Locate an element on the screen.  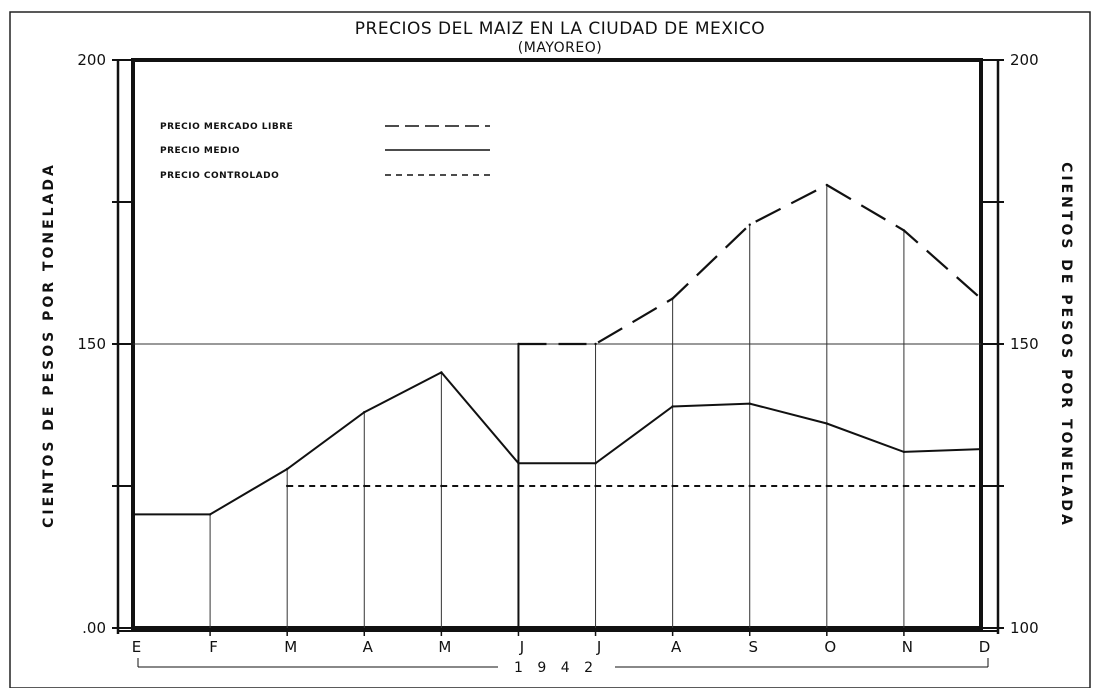
x-tick-label: D is located at coordinates (985, 647).